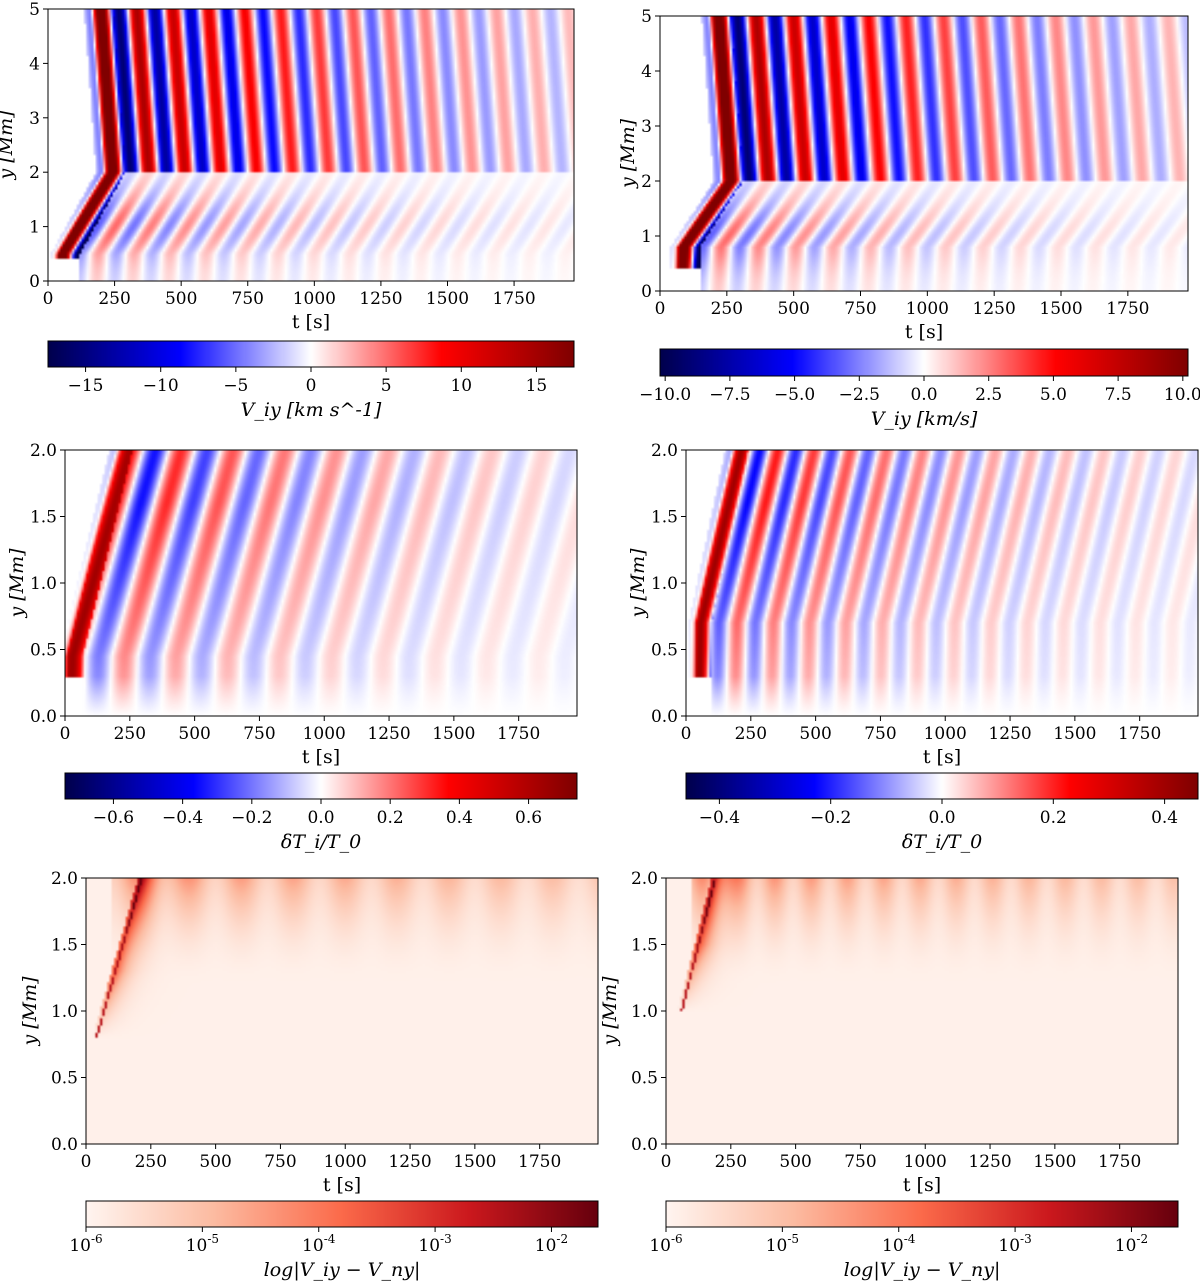 The image size is (1200, 1281). I want to click on plot-frame, so click(311, 145).